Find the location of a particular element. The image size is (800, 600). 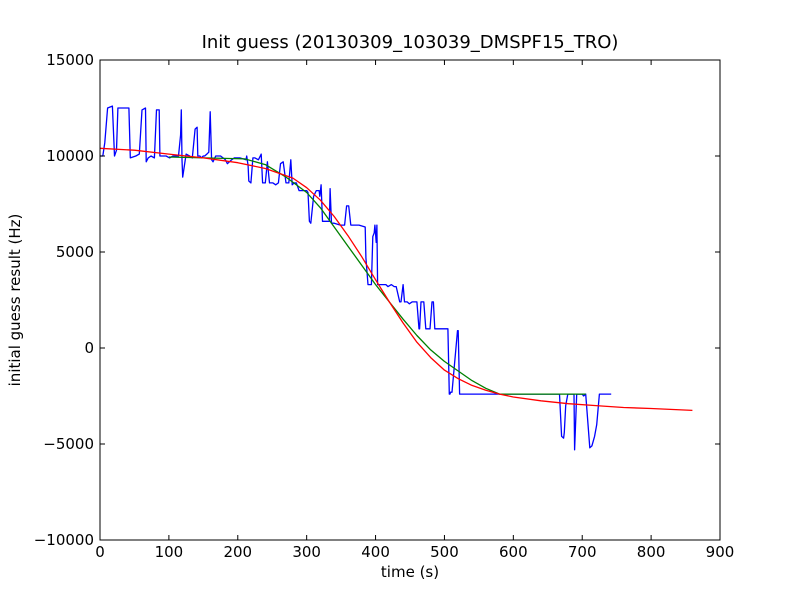

y-tick-label: 0 is located at coordinates (89, 348).